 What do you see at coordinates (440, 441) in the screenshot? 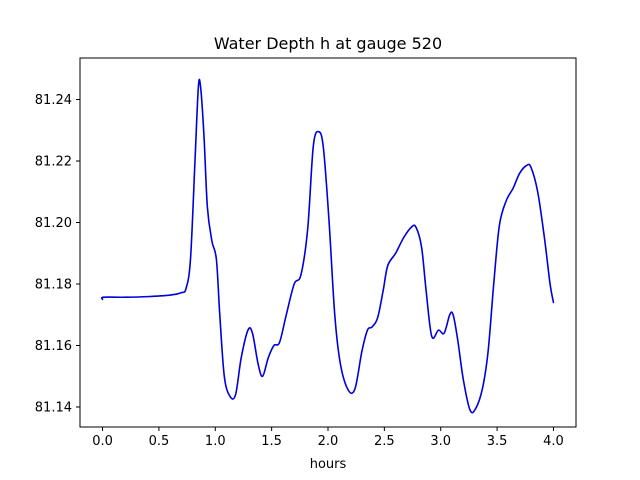
I see `x-tick-label: 3.0` at bounding box center [440, 441].